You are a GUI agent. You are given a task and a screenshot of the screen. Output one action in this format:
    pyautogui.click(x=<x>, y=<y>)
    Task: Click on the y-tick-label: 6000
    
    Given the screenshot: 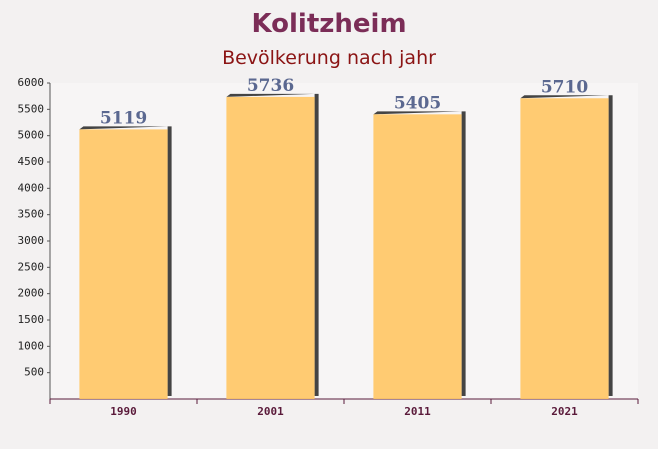 What is the action you would take?
    pyautogui.click(x=31, y=82)
    